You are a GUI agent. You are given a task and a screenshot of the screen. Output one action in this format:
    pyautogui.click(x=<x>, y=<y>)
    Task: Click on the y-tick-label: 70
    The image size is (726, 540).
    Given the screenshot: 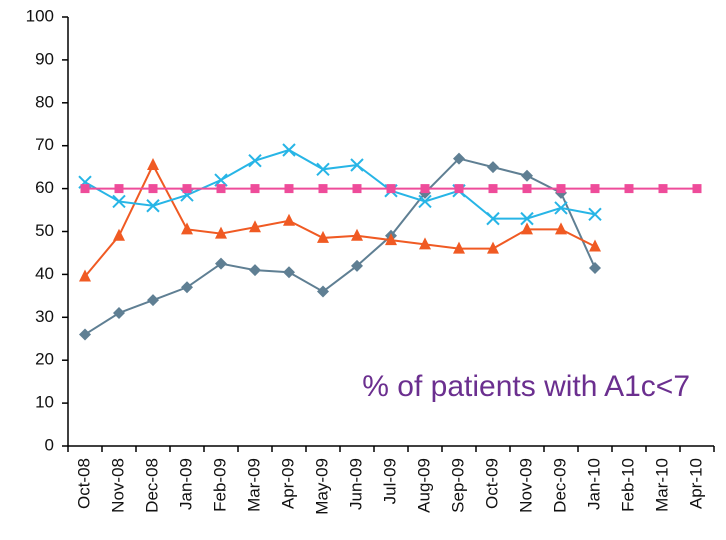 What is the action you would take?
    pyautogui.click(x=44, y=144)
    